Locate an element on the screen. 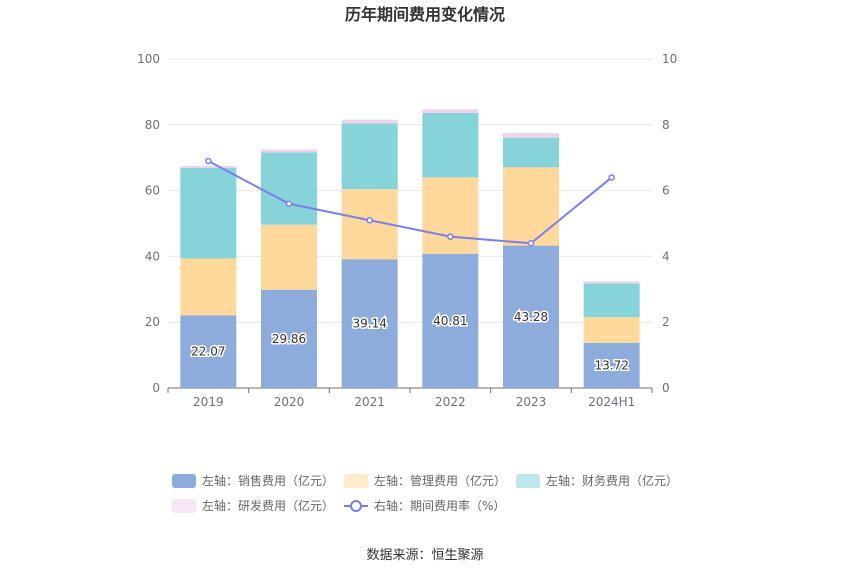 The image size is (850, 575). x-axis: 2019 2020 2021 2022 2023 2024H1 is located at coordinates (410, 398).